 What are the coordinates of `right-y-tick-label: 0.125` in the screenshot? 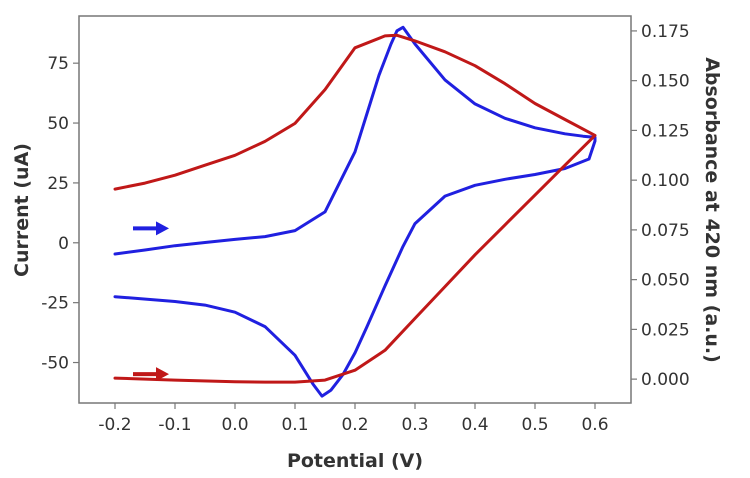 It's located at (665, 131).